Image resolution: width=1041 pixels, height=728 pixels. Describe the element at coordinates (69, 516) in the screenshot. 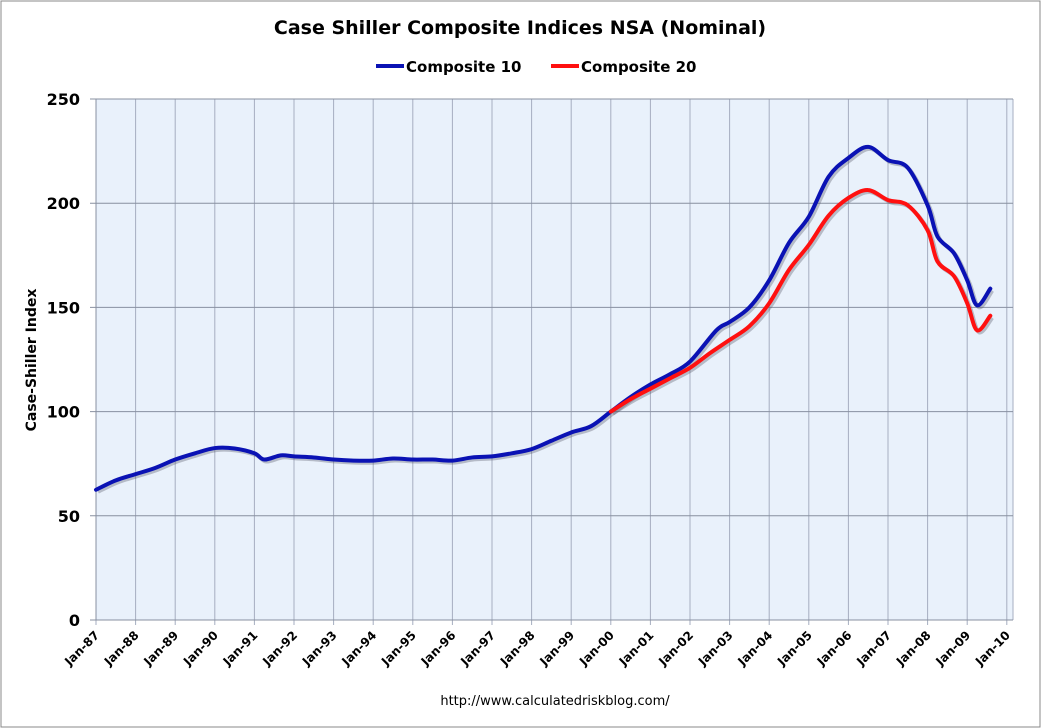

I see `y-tick-label: 50` at that location.